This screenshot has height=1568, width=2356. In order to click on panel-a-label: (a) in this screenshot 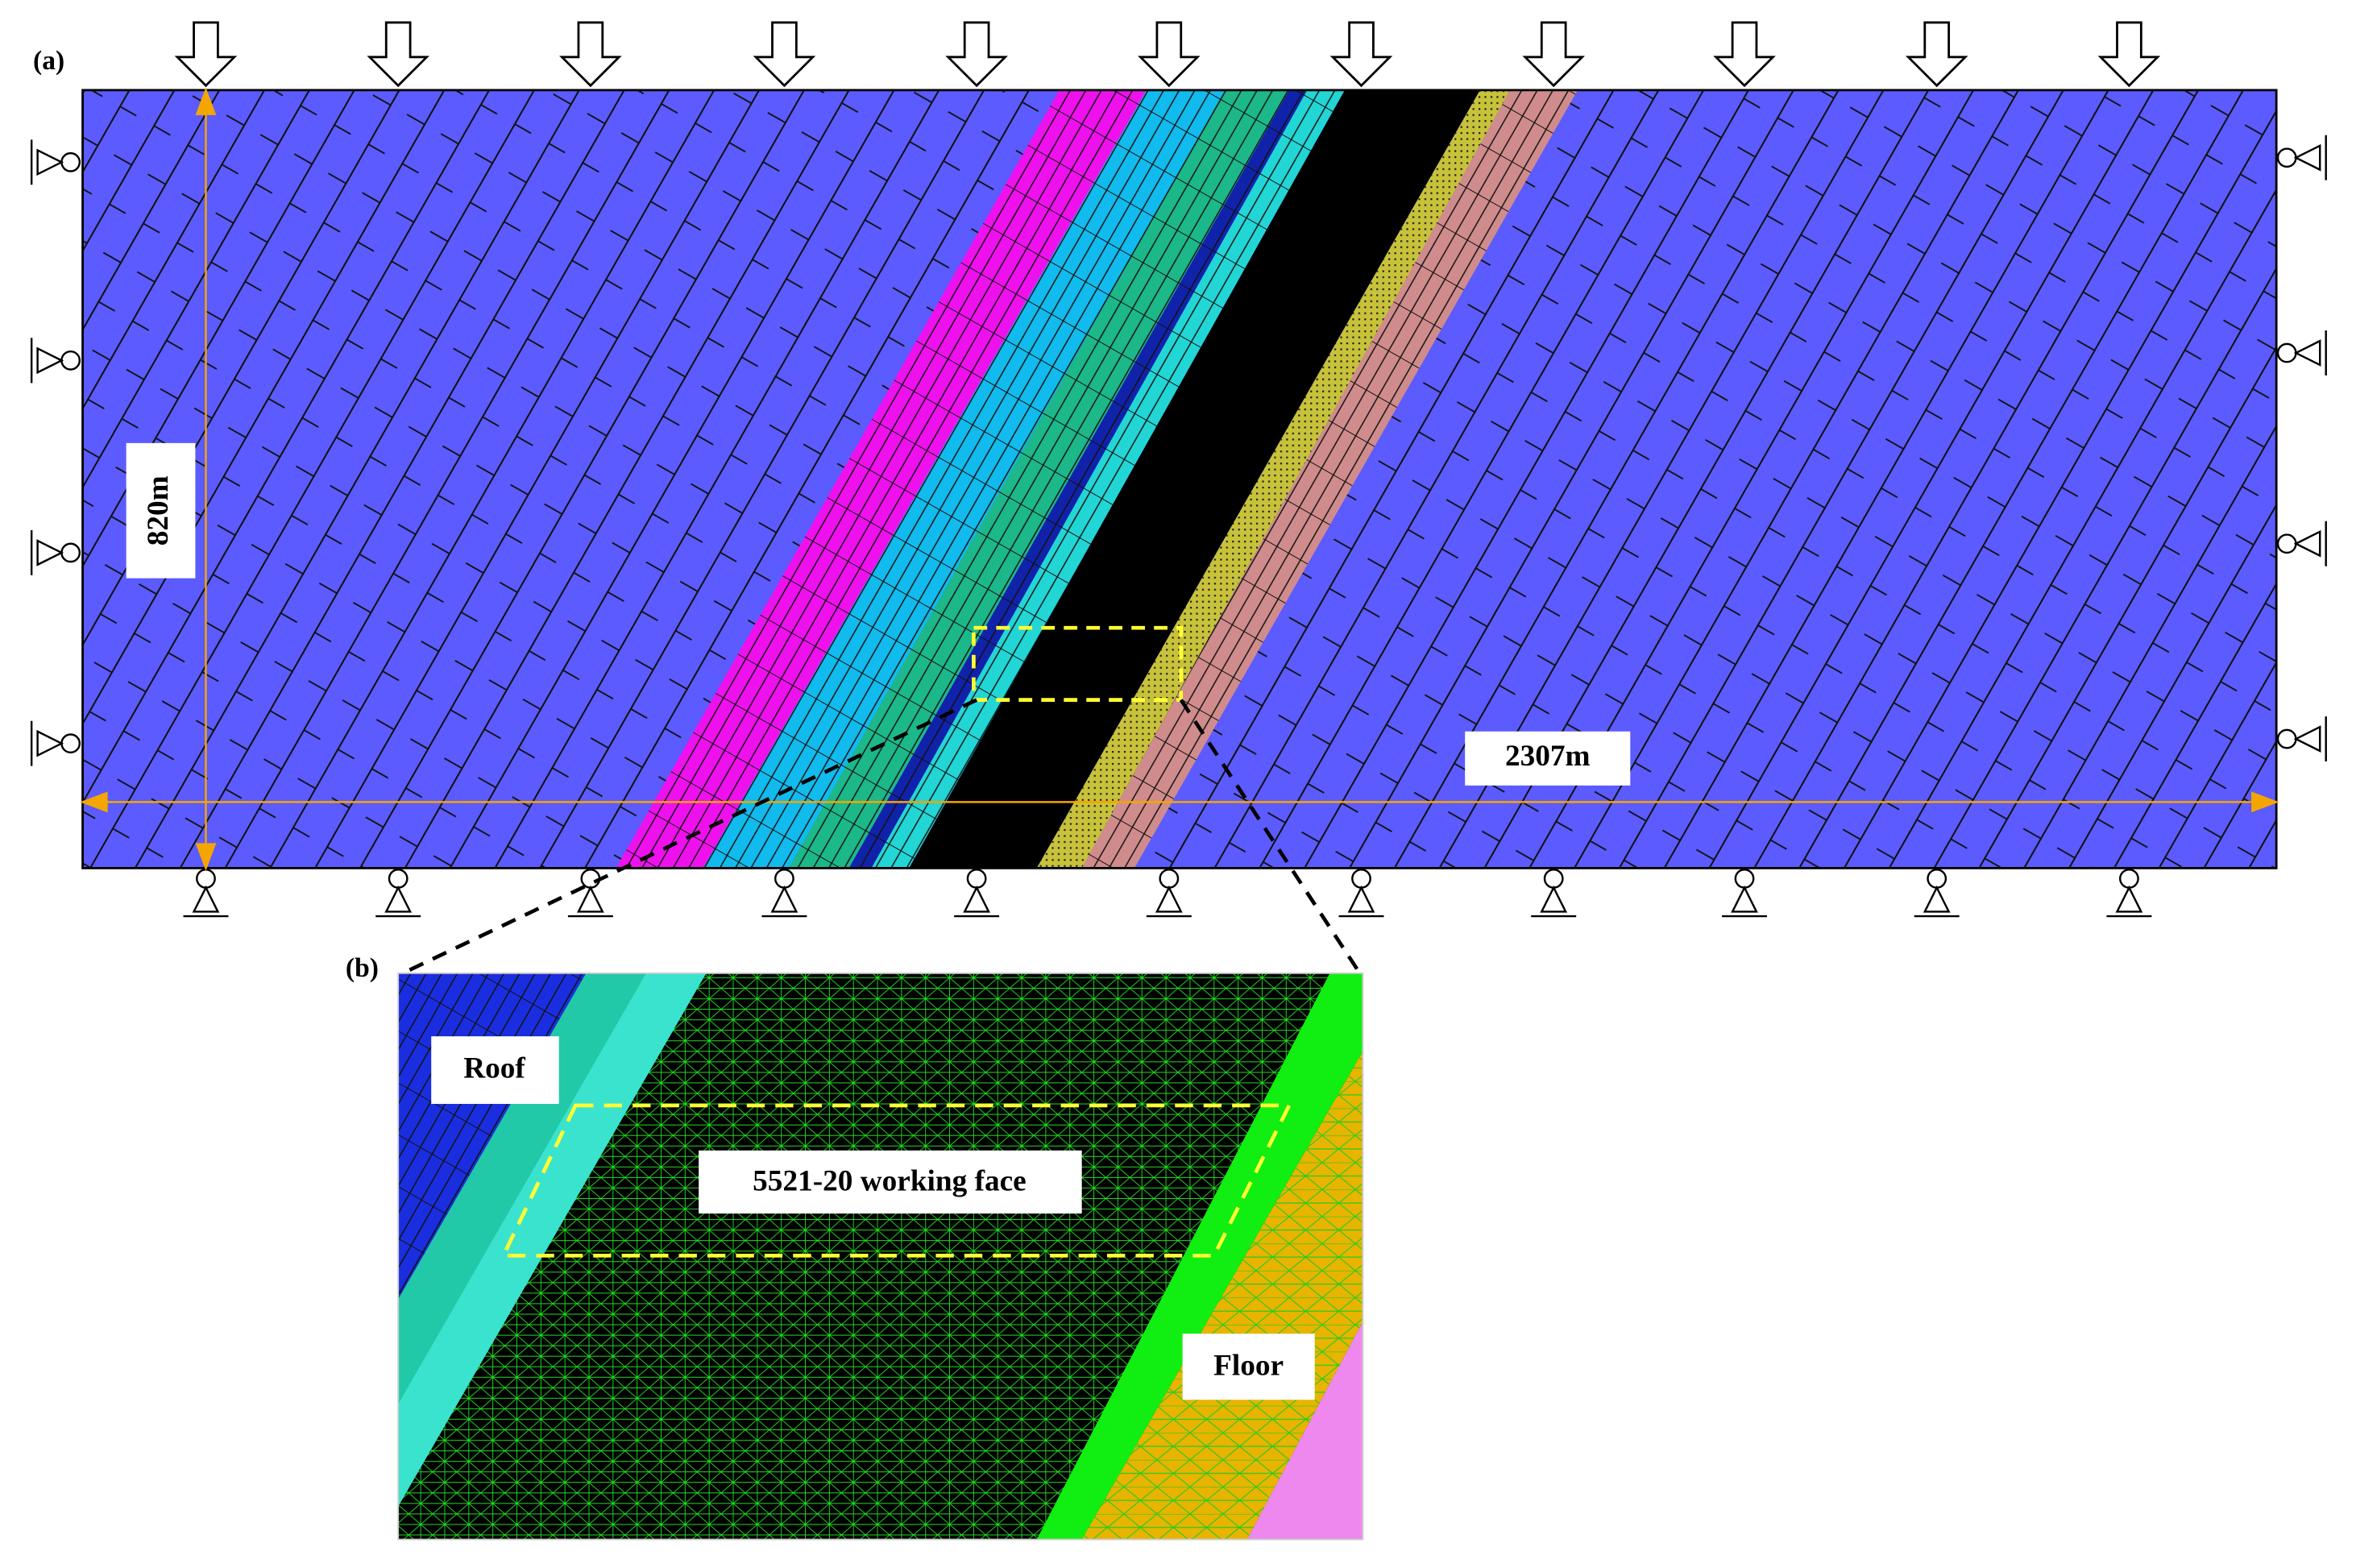, I will do `click(48, 61)`.